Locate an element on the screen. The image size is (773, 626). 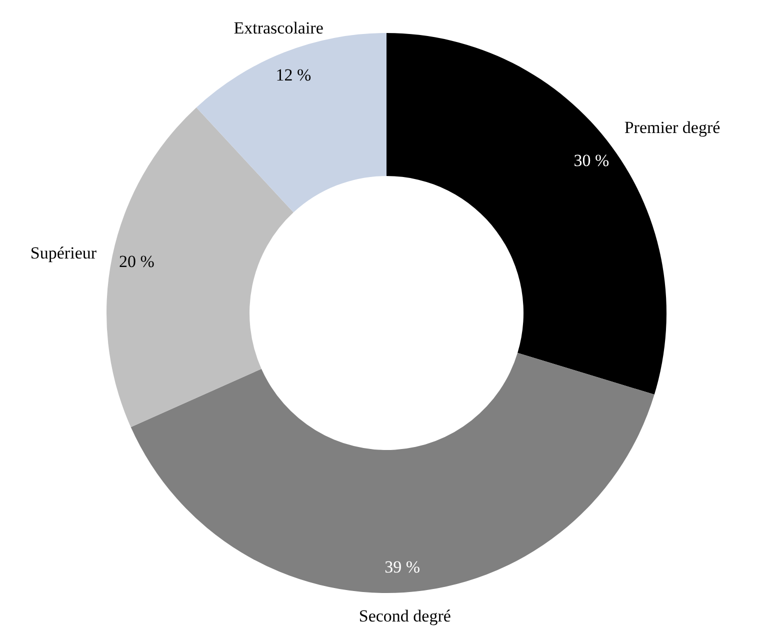
slice-label: Premier degré is located at coordinates (672, 127).